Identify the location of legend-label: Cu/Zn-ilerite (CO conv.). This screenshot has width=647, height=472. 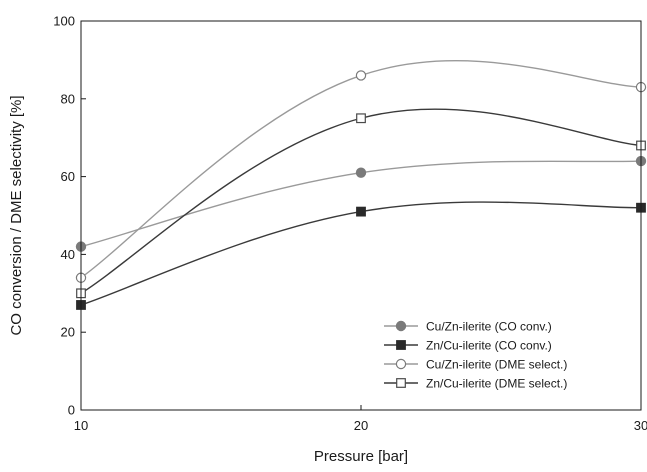
(489, 327).